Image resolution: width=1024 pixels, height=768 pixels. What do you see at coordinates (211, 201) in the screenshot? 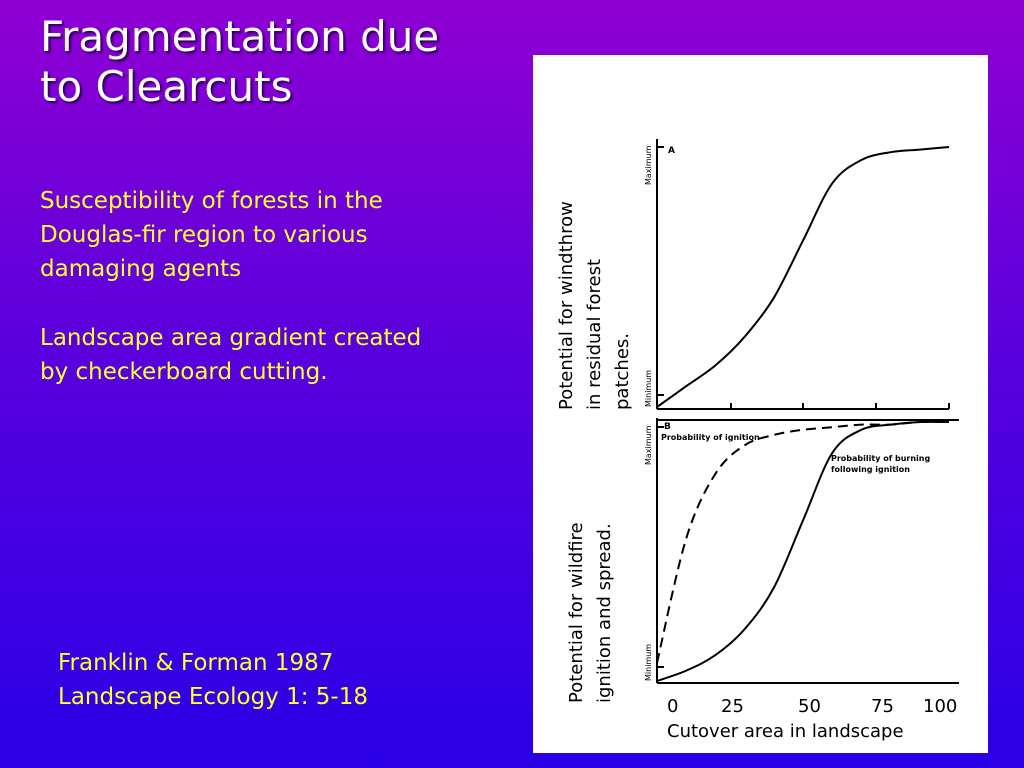
I see `description-line-1: Susceptibility of forests in the` at bounding box center [211, 201].